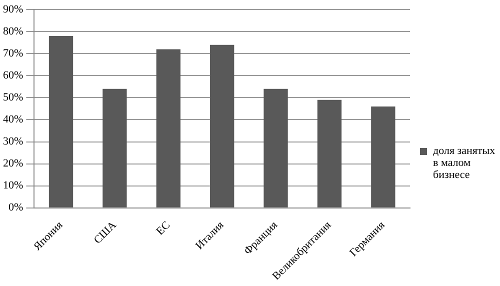  What do you see at coordinates (464, 163) in the screenshot?
I see `legend-label: доля занятых в малом бизнесе` at bounding box center [464, 163].